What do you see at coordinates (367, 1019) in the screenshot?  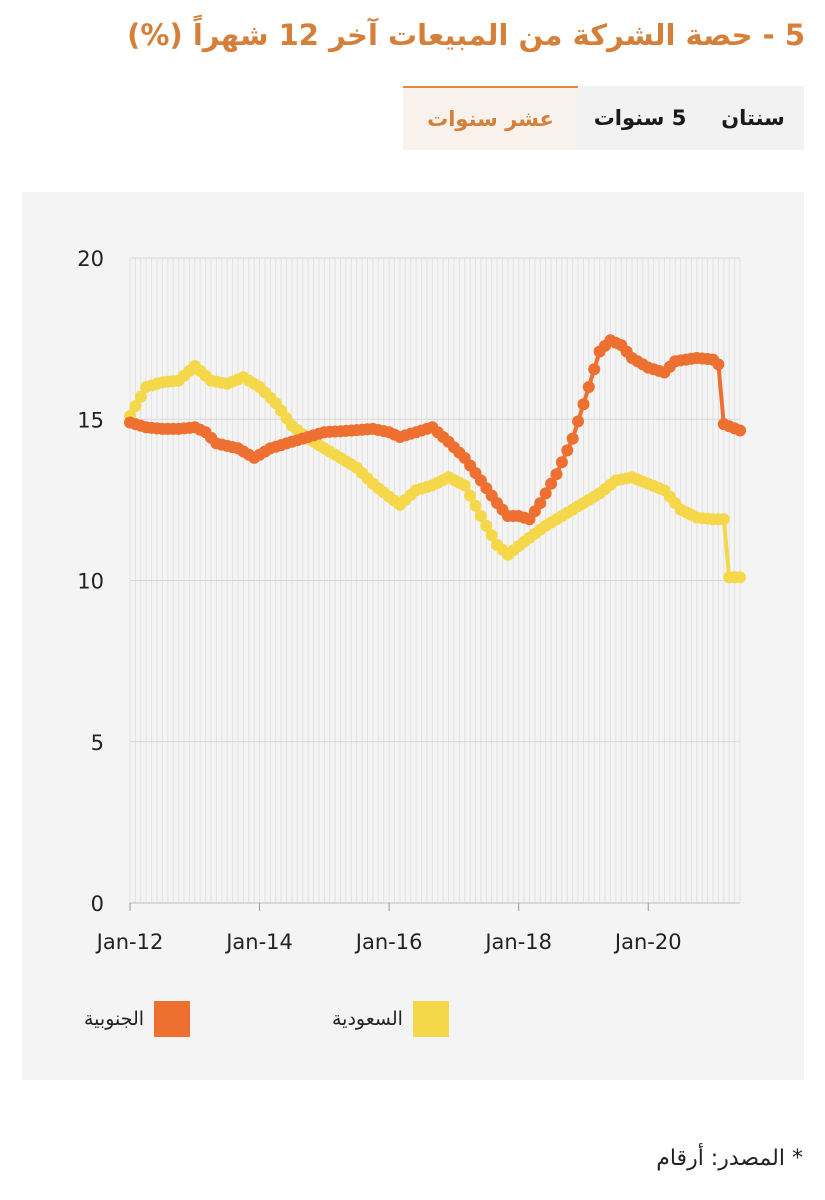 I see `legend-label-saudi: السعودية` at bounding box center [367, 1019].